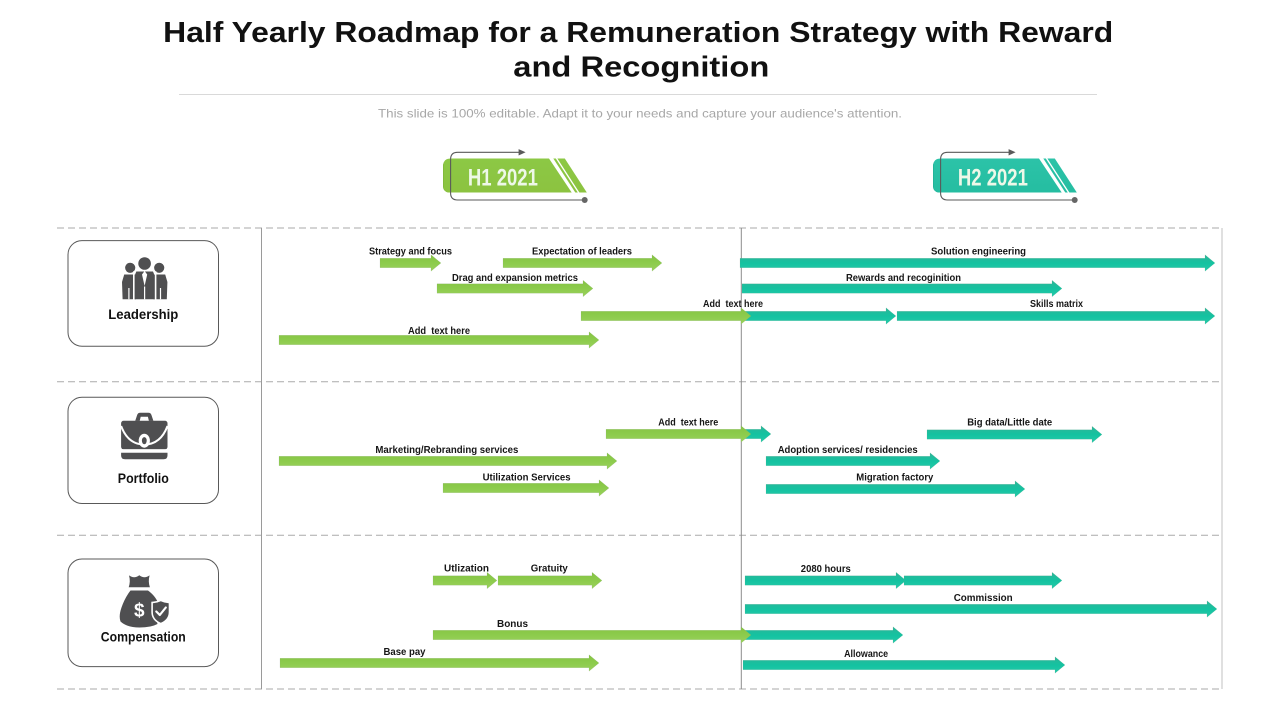 This screenshot has width=1280, height=720. Describe the element at coordinates (903, 278) in the screenshot. I see `svg-text: Rewards and recoginition` at that location.